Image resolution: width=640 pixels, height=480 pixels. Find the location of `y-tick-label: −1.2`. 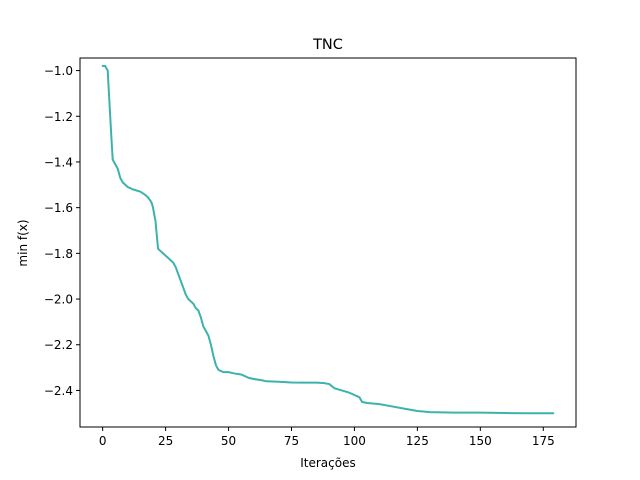

y-tick-label: −1.2 is located at coordinates (58, 117).